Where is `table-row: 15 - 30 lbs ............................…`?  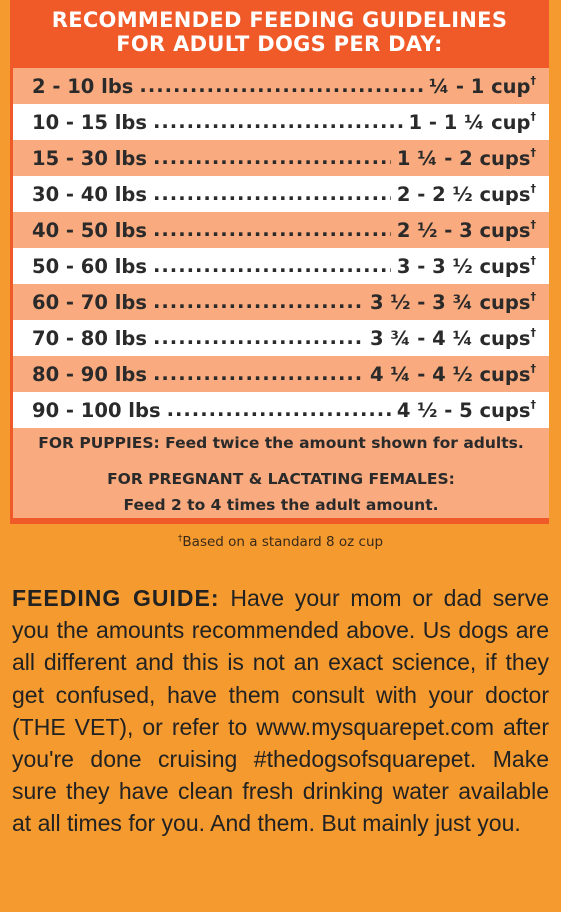
table-row: 15 - 30 lbs ............................… is located at coordinates (281, 158).